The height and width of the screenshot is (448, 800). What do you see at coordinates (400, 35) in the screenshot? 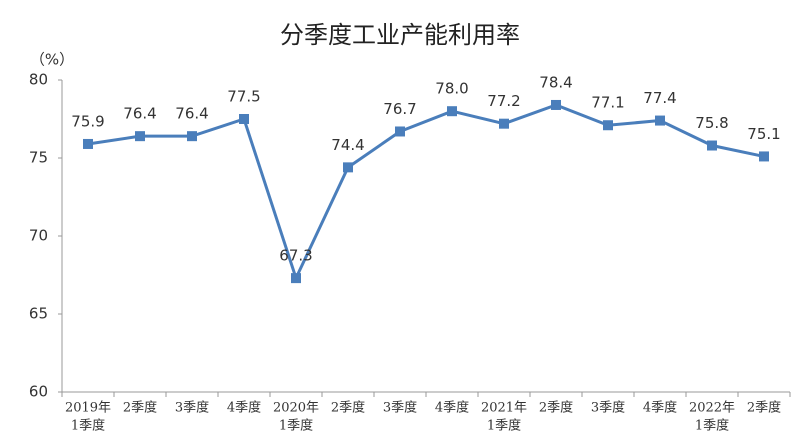
I see `chart-title: 分季度工业产能利用率` at bounding box center [400, 35].